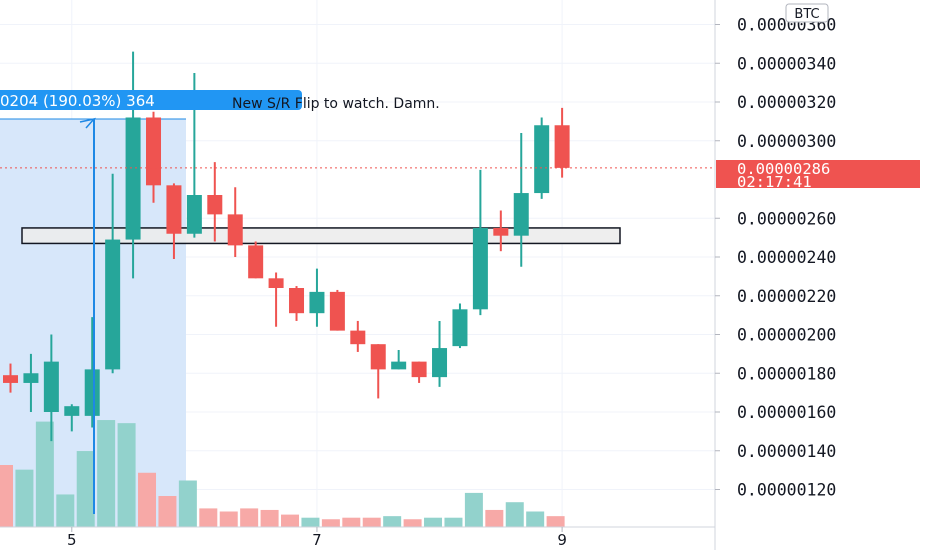 This screenshot has width=932, height=550. Describe the element at coordinates (786, 257) in the screenshot. I see `price-tick-label: 0.00000240` at that location.